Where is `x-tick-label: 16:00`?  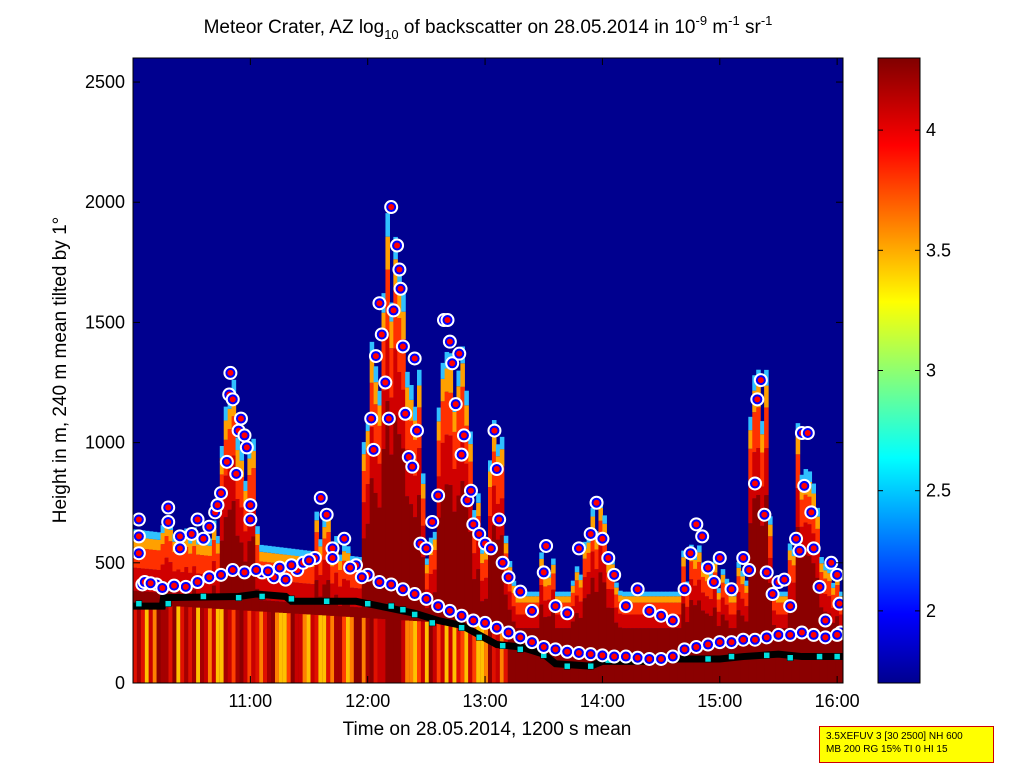 x-tick-label: 16:00 is located at coordinates (837, 701).